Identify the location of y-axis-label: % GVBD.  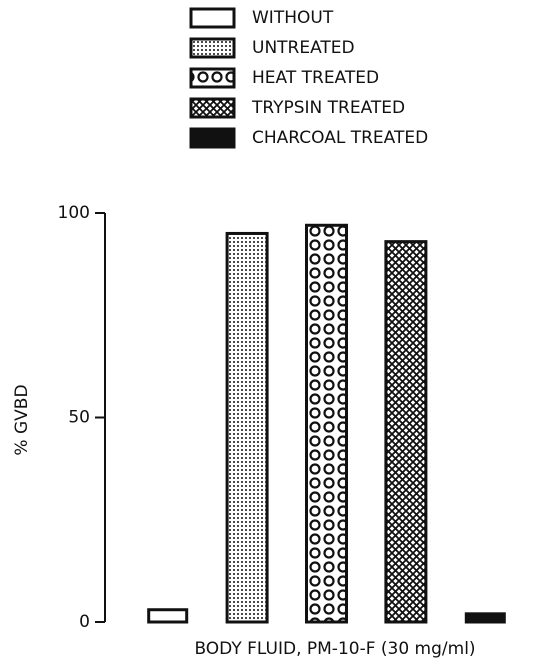
(22, 419).